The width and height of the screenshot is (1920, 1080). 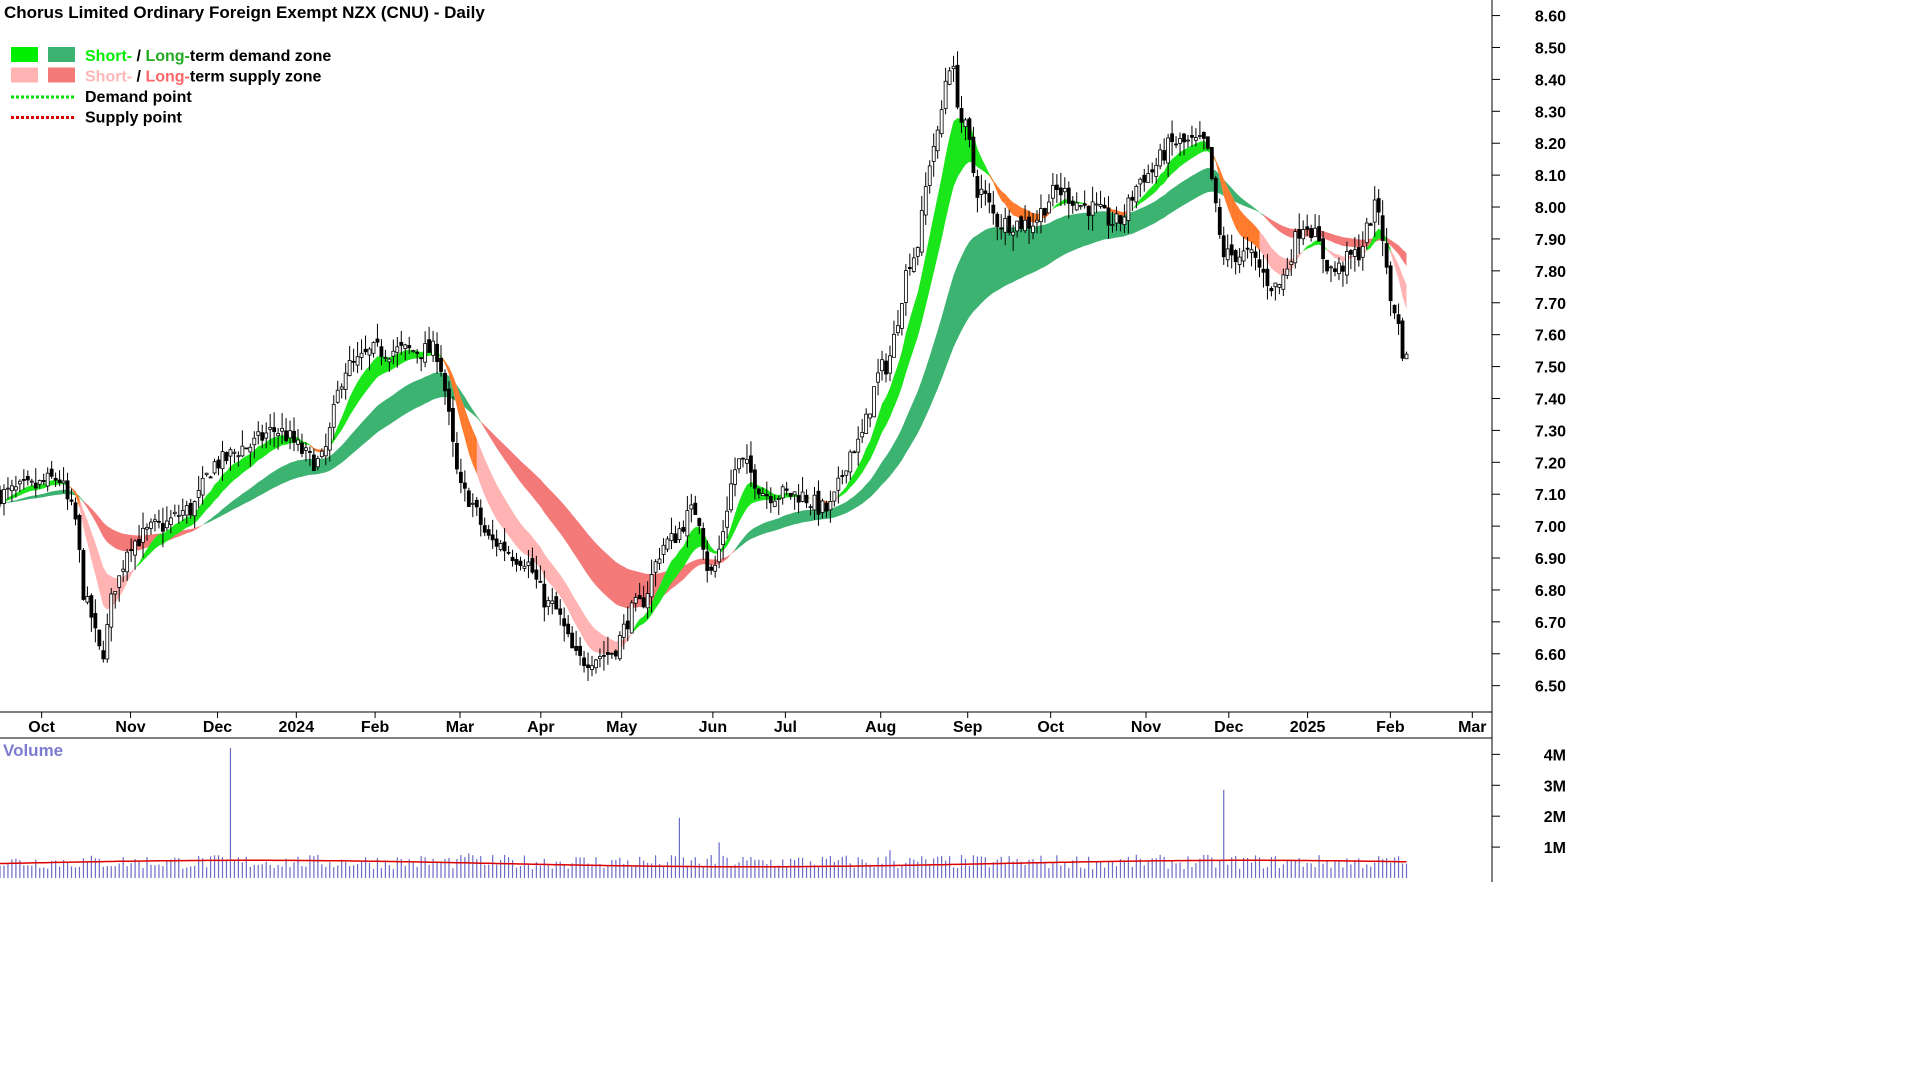 I want to click on x-tick-label: Aug, so click(x=880, y=727).